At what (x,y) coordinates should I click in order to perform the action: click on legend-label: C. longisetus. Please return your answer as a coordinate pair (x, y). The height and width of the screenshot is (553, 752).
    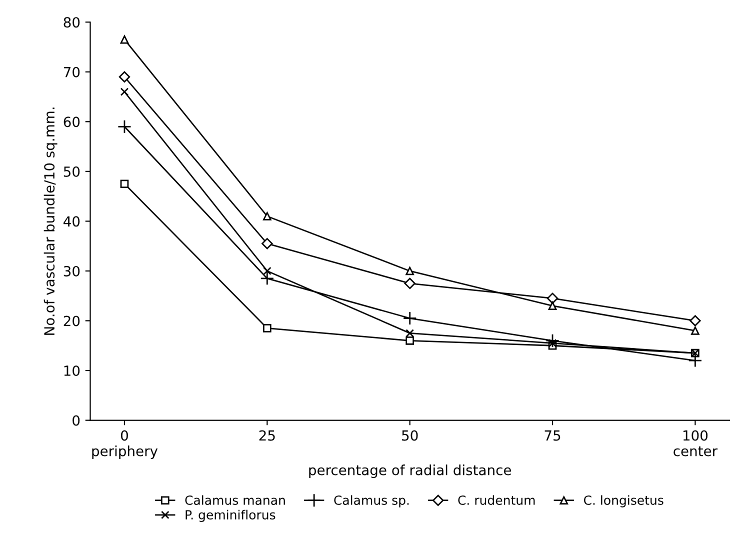
    Looking at the image, I should click on (624, 501).